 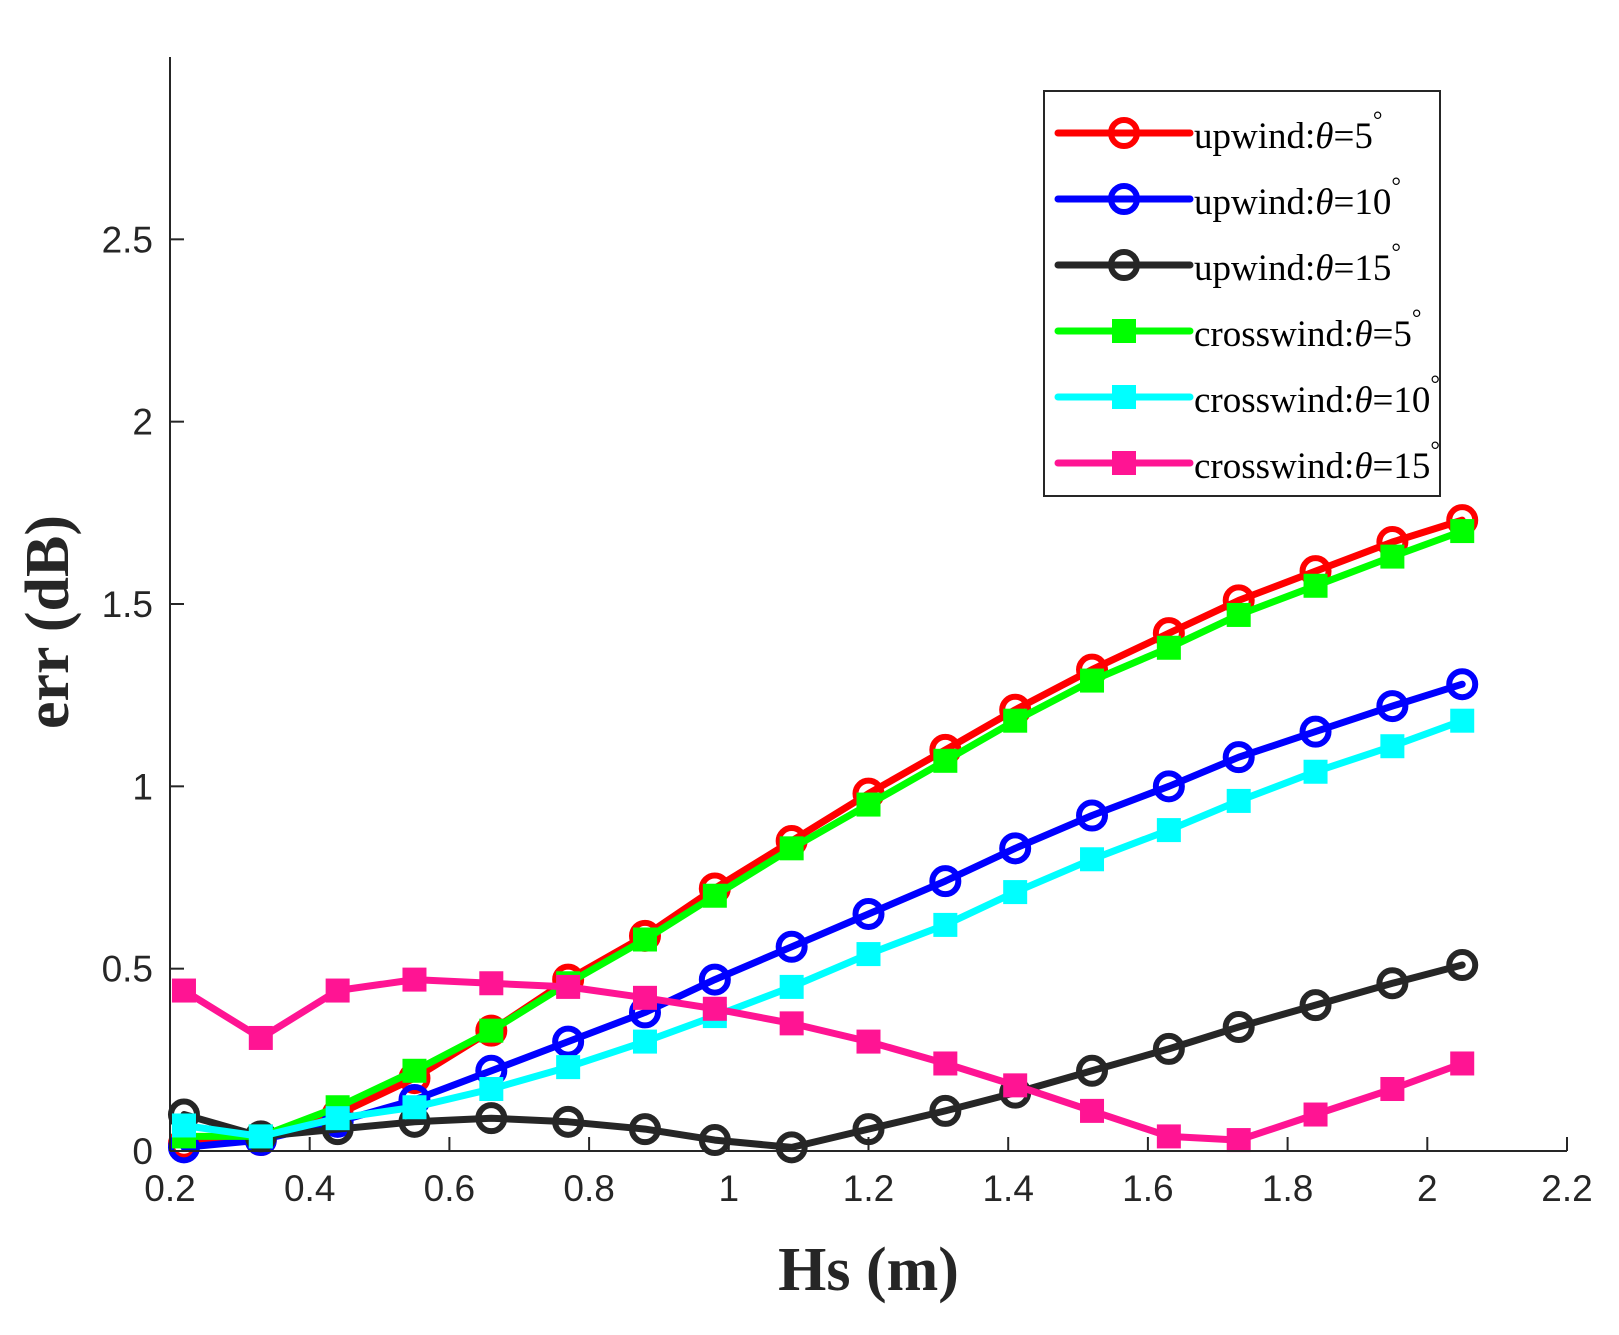 What do you see at coordinates (1297, 264) in the screenshot?
I see `legend-label: upwind:θ=15°` at bounding box center [1297, 264].